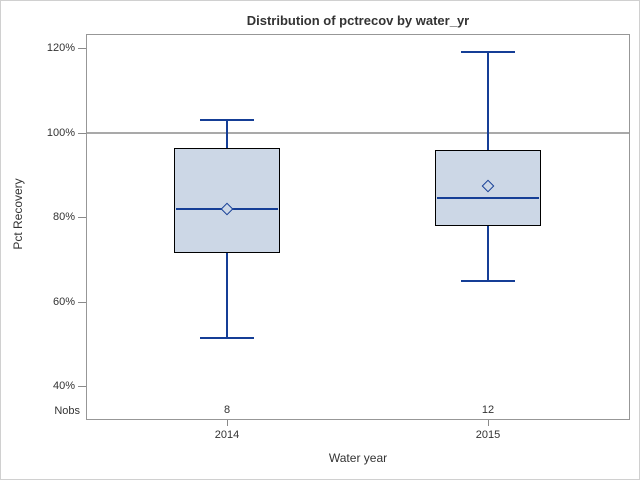  What do you see at coordinates (488, 101) in the screenshot?
I see `whisker-upper-2015` at bounding box center [488, 101].